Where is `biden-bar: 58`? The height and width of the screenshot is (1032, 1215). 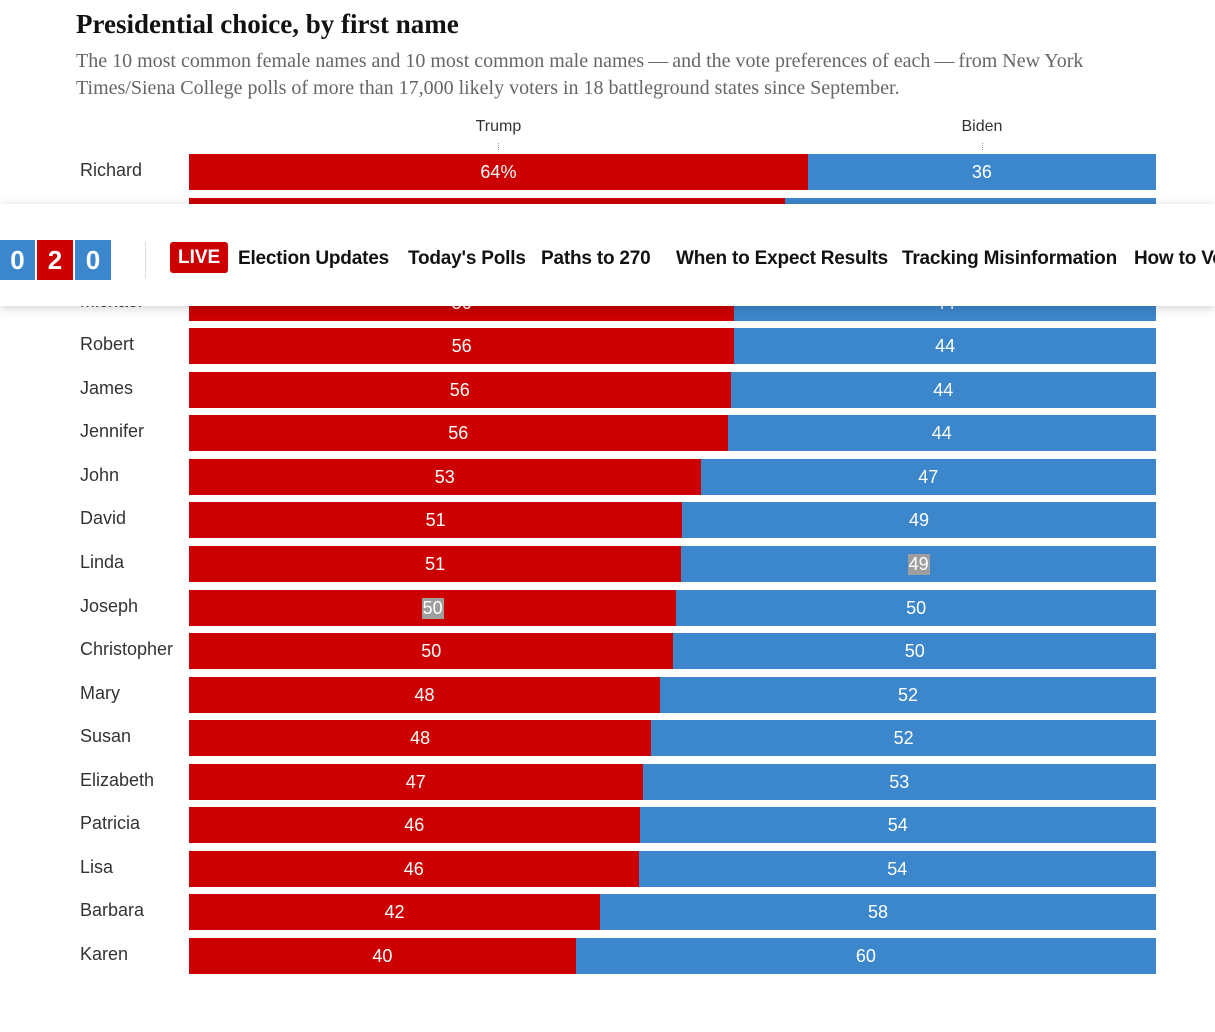
biden-bar: 58 is located at coordinates (877, 912).